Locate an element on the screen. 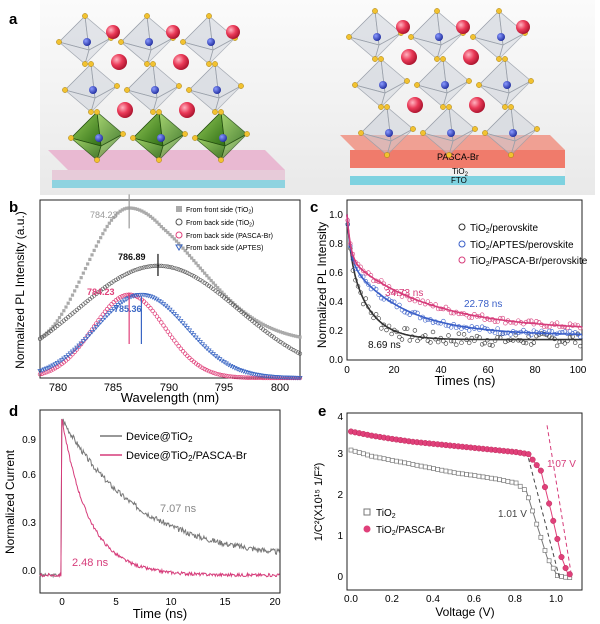 This screenshot has width=600, height=624. panel-c-yticks: 0.0 0.2 0.4 0.6 0.8 1.0 is located at coordinates (336, 288).